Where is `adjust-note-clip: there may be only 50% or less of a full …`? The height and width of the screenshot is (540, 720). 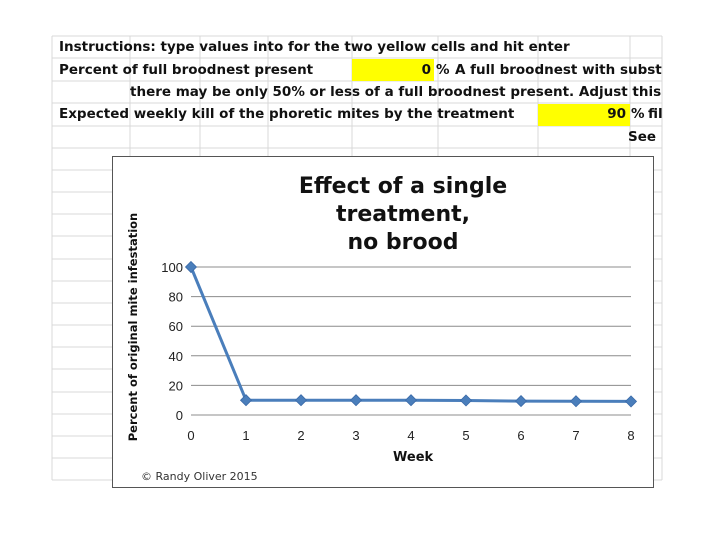
adjust-note-clip: there may be only 50% or less of a full … is located at coordinates (396, 93).